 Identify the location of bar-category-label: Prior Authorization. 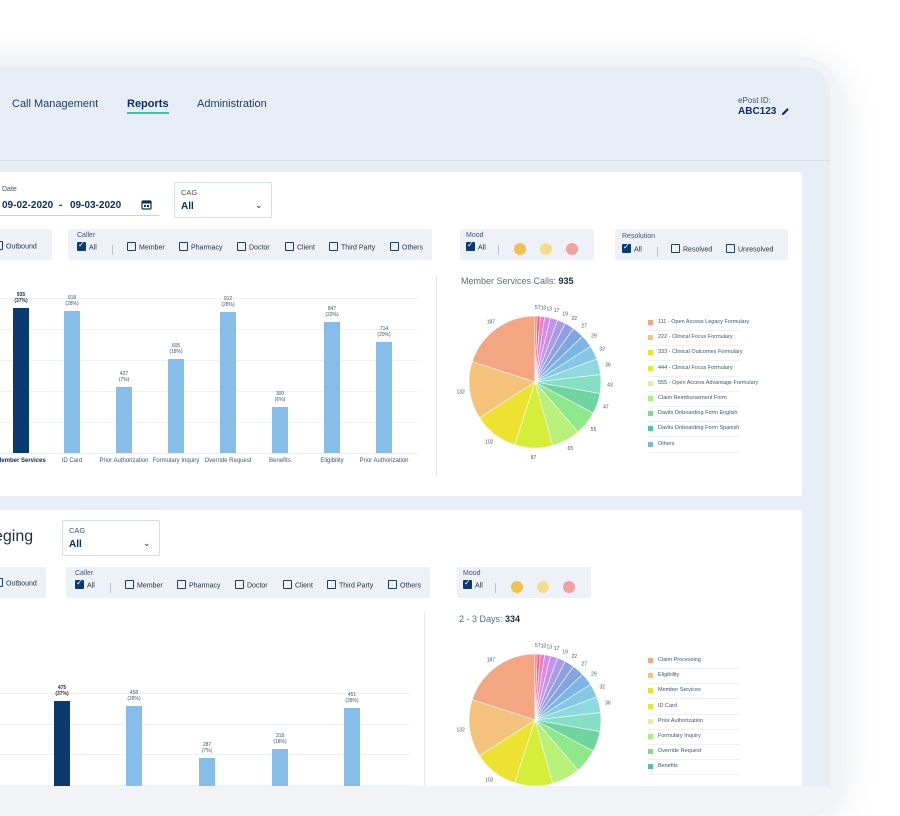
(124, 461).